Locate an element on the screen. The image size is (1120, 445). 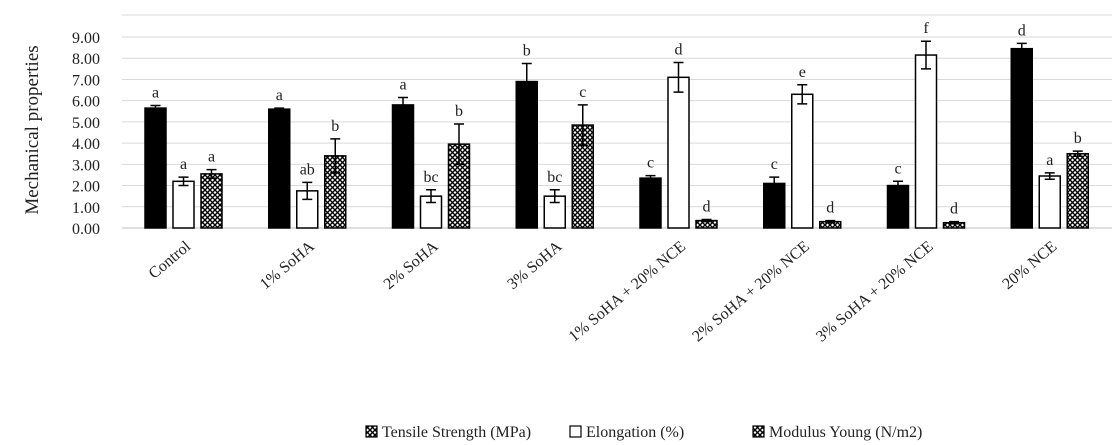
y-tick-label: 8.00 is located at coordinates (86, 59).